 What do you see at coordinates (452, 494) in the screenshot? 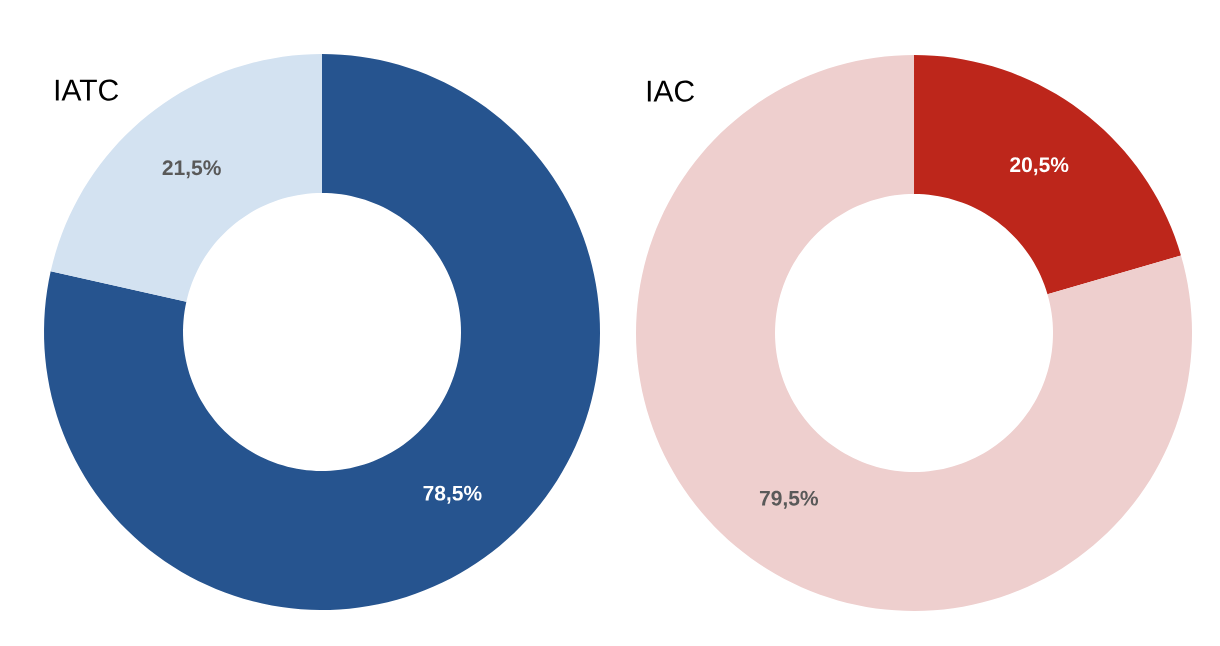
I see `data-label: 78,5%` at bounding box center [452, 494].